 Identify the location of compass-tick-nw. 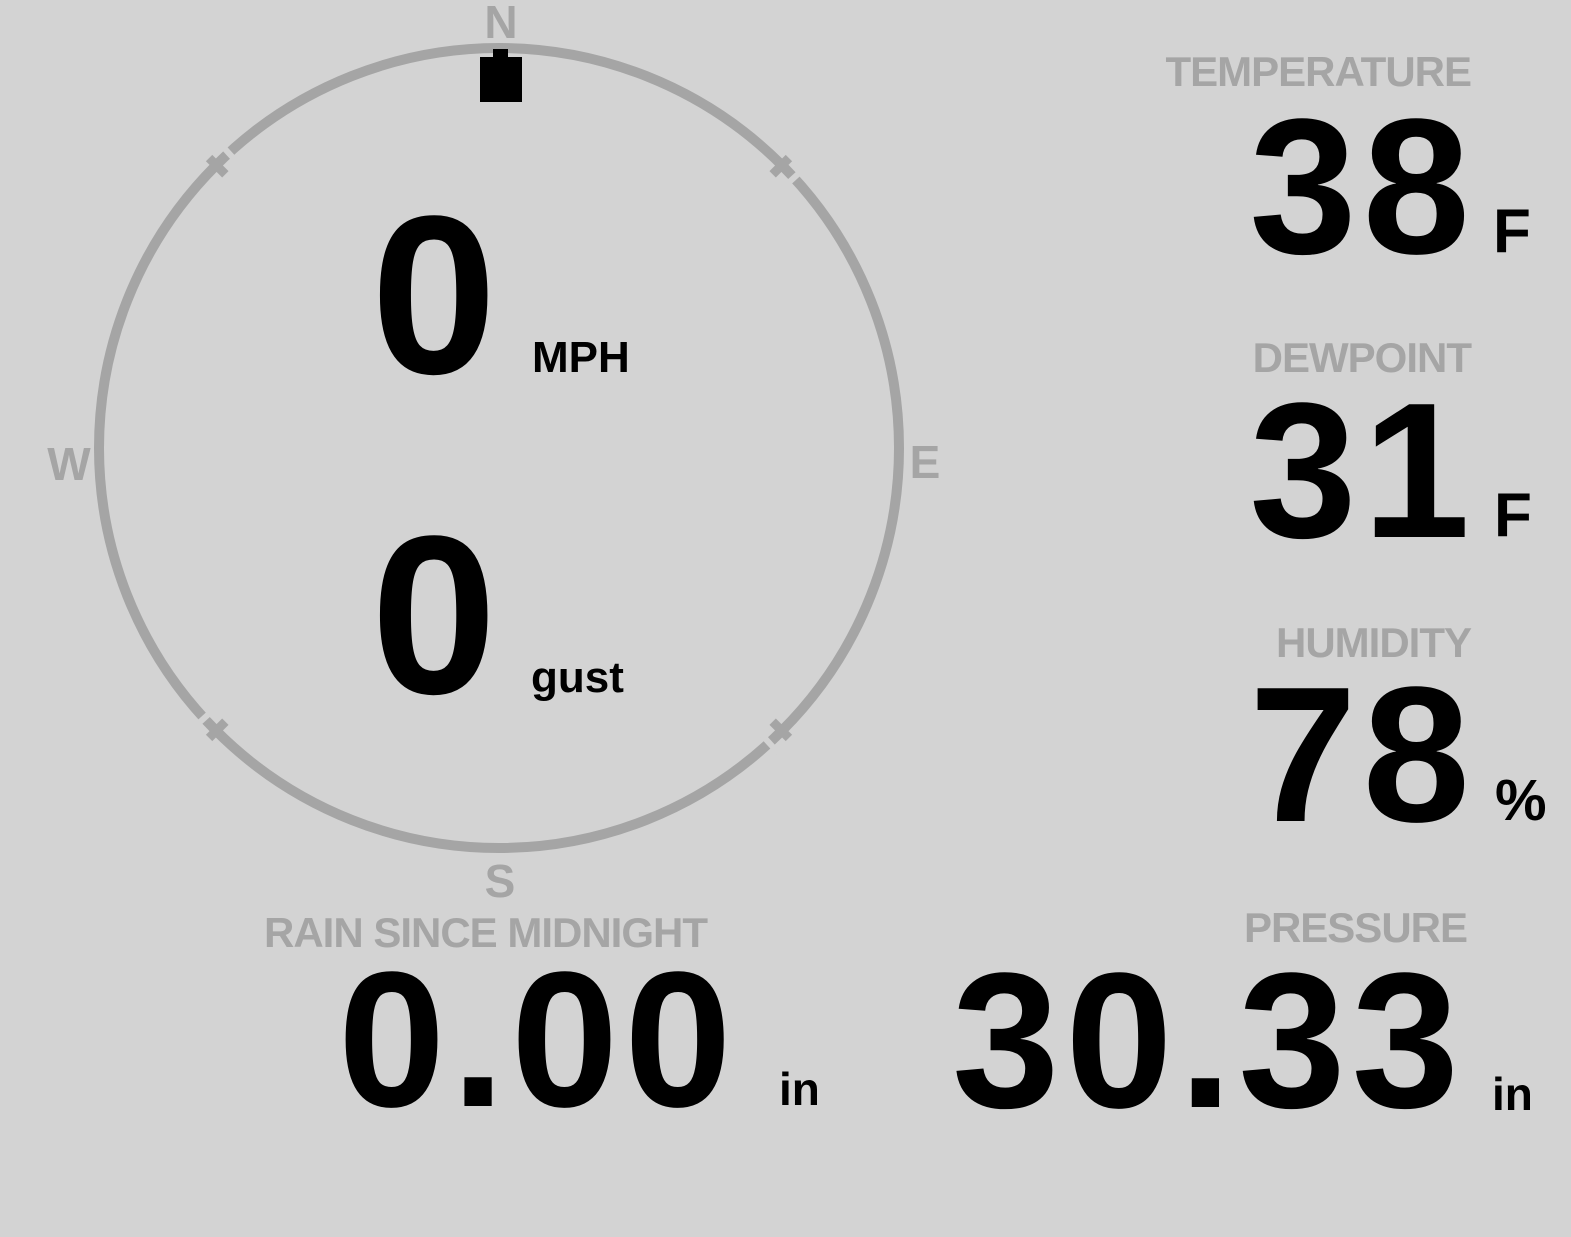
(224, 159).